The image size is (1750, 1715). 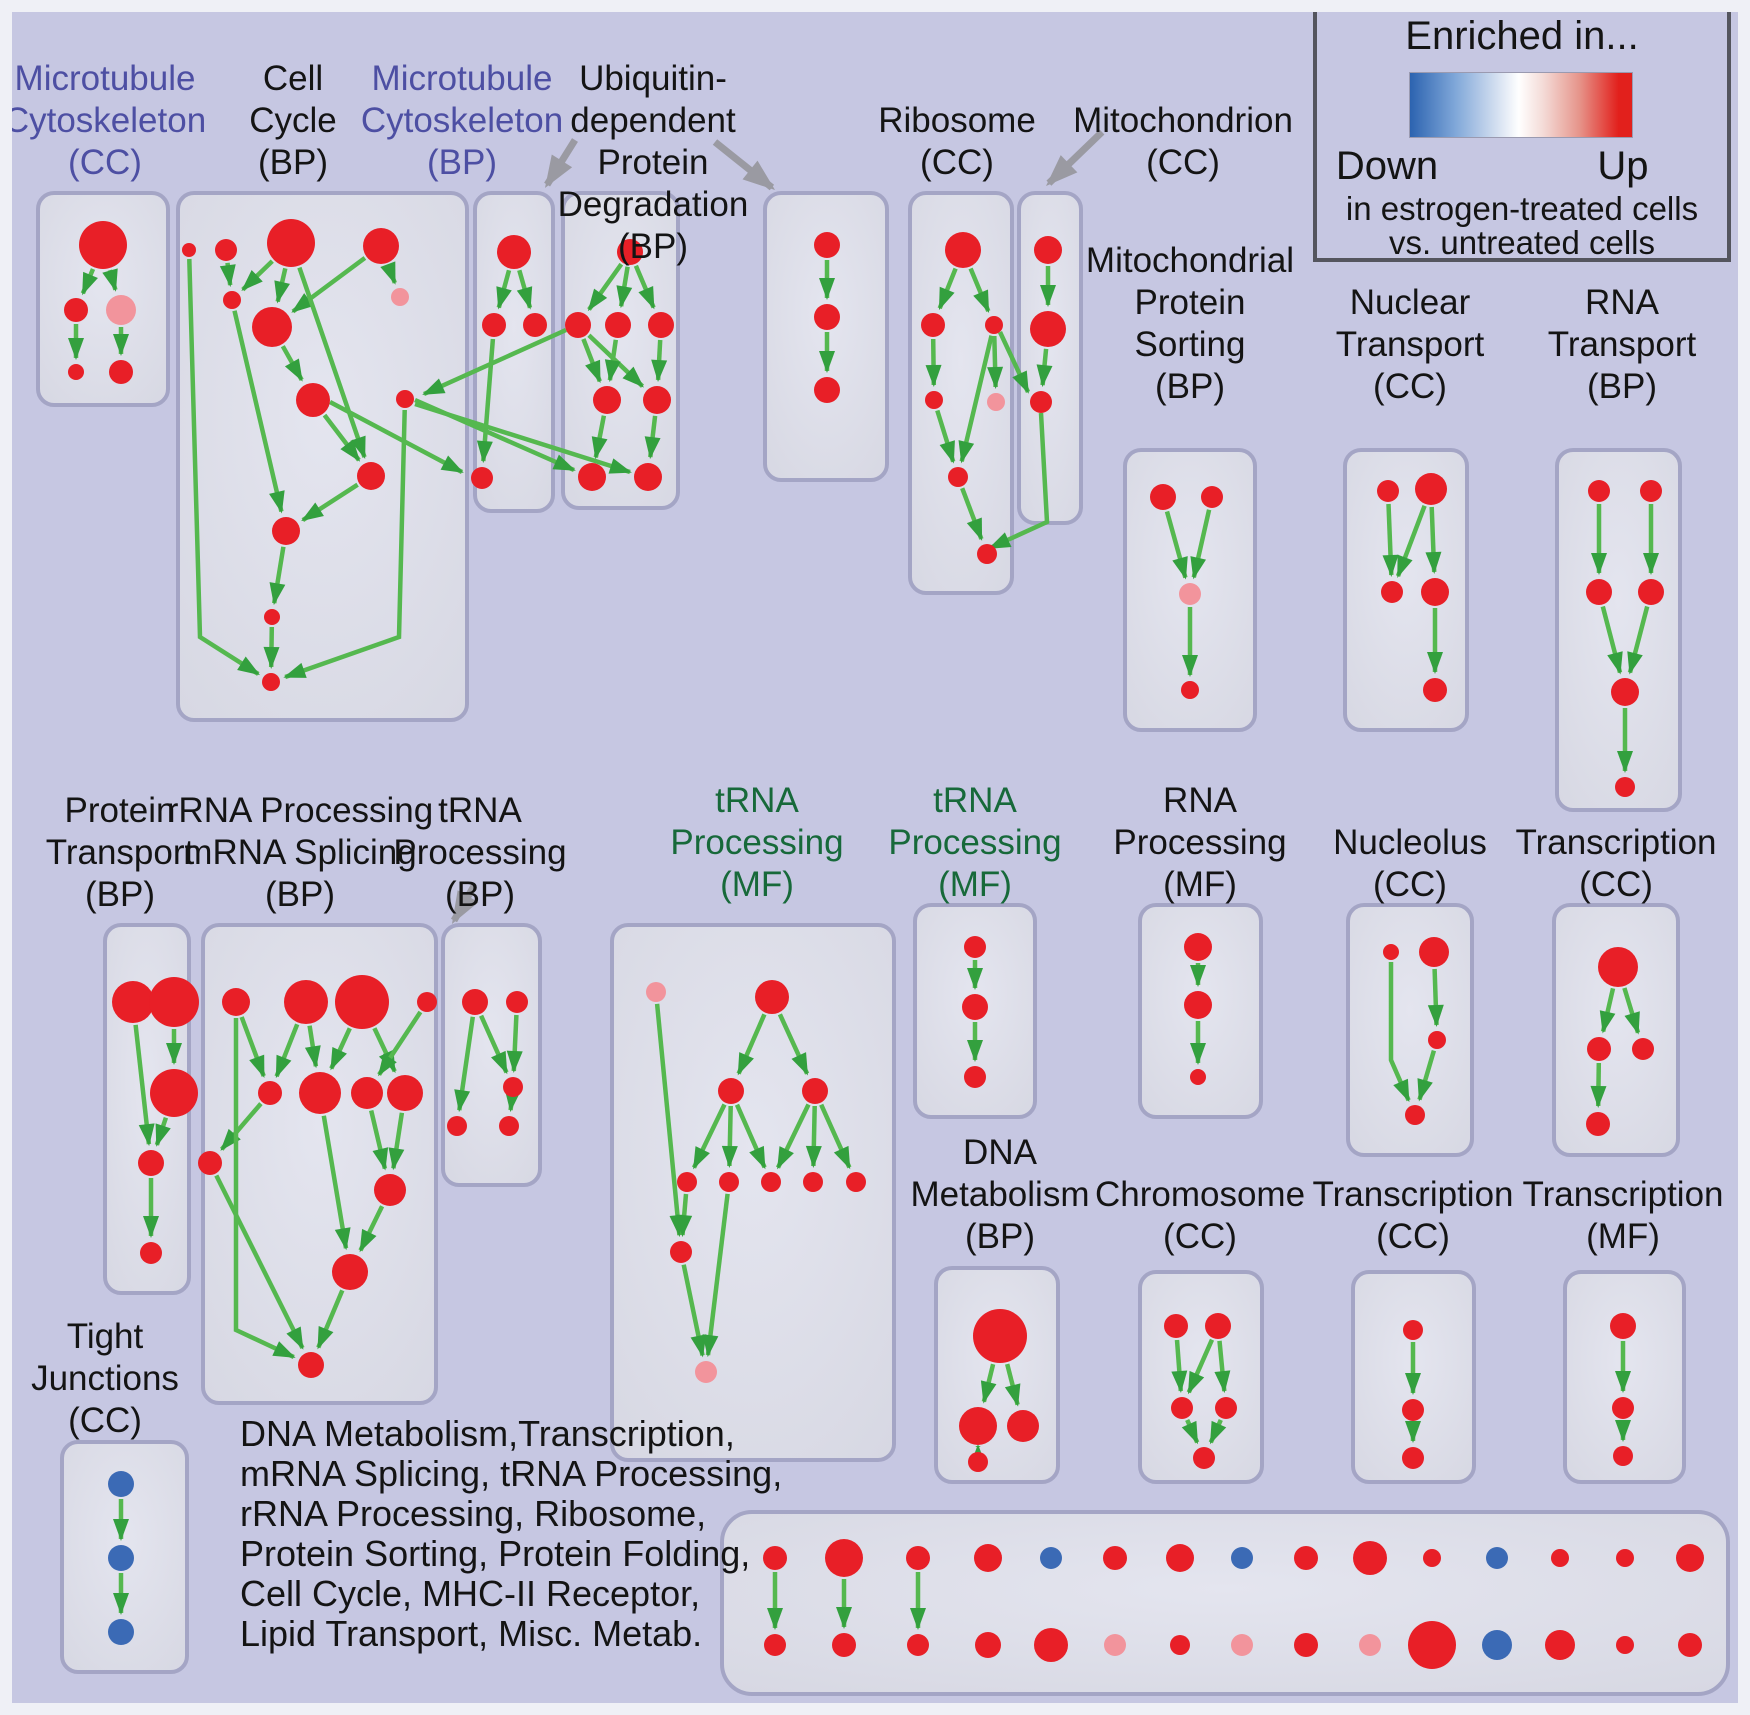 I want to click on group-label-protein-transport-bp: Protein Transport (BP), so click(x=120, y=852).